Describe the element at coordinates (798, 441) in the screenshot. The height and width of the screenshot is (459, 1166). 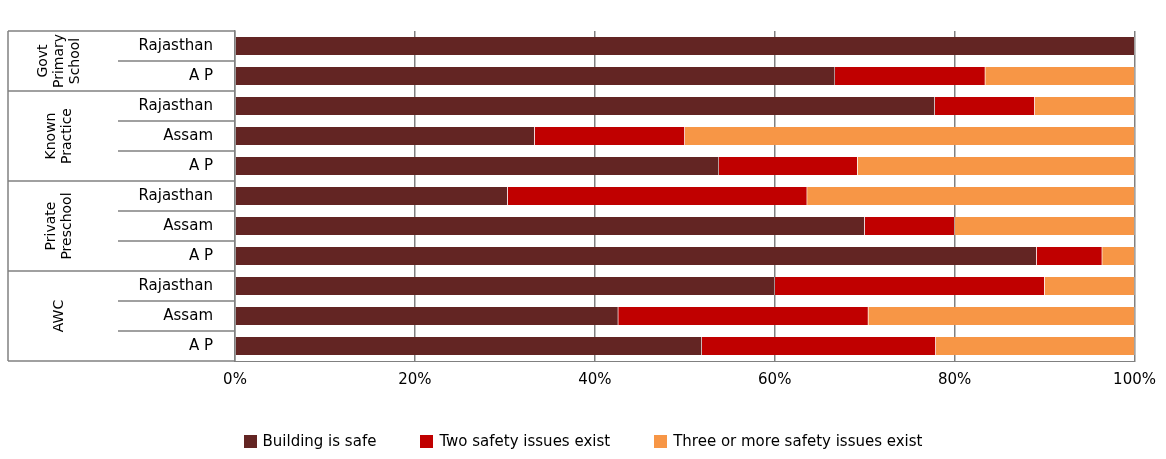
I see `legend-label: Three or more safety issues exist` at that location.